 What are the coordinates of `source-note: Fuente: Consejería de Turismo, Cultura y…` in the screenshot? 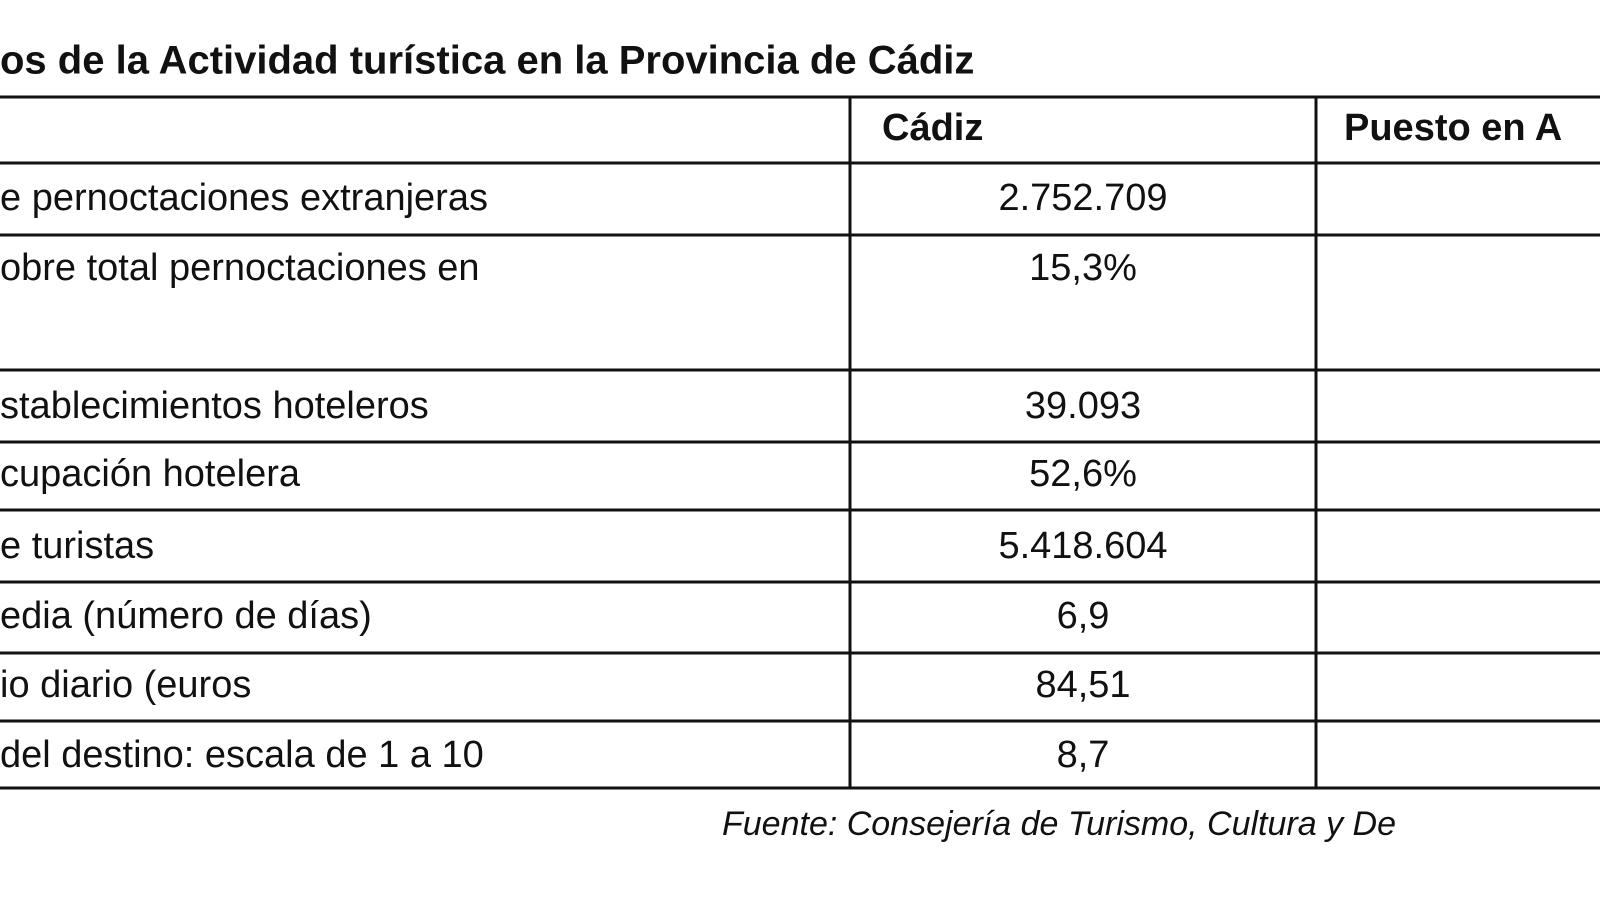 It's located at (1059, 824).